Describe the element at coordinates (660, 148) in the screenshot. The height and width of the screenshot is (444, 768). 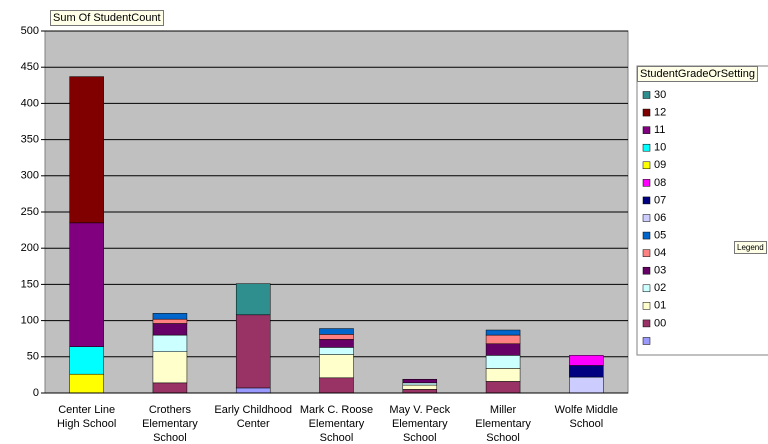
I see `legend-label: 10` at that location.